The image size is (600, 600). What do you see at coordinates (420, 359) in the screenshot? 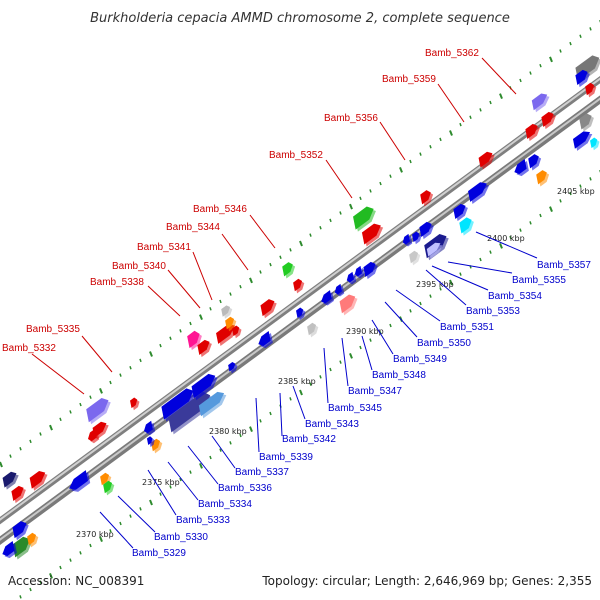
I see `gene-label: Bamb_5349` at bounding box center [420, 359].